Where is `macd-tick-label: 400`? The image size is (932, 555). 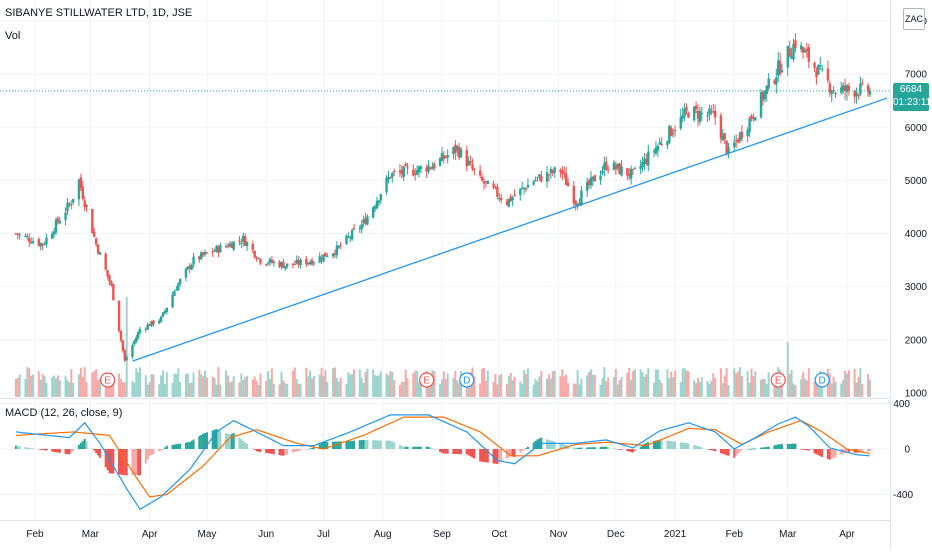 macd-tick-label: 400 is located at coordinates (901, 404).